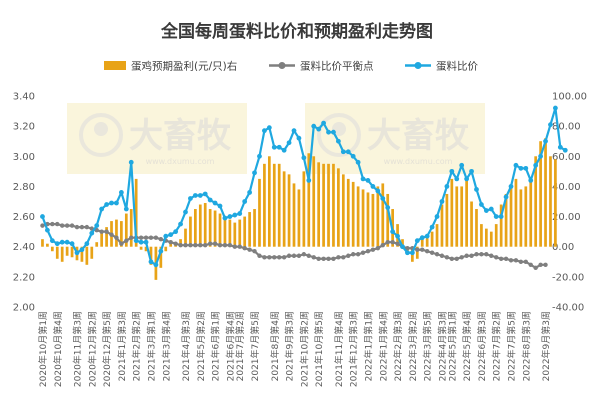 The image size is (595, 416). Describe the element at coordinates (566, 127) in the screenshot. I see `y-right-tick-label: 80.00` at that location.